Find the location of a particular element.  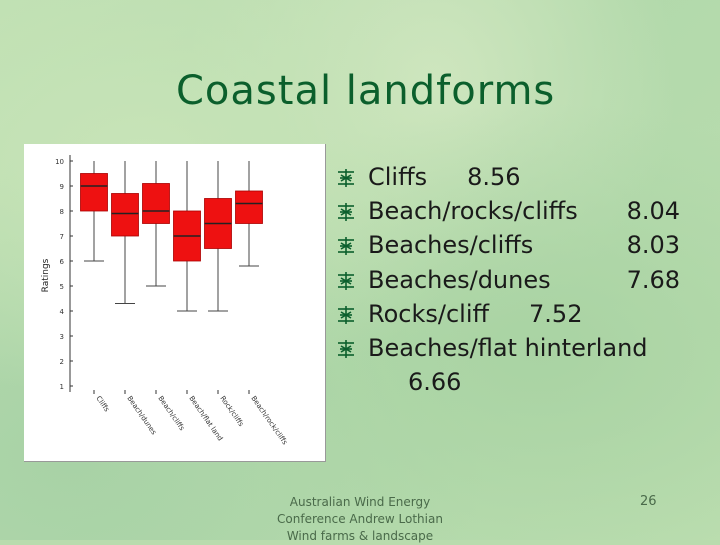

x-category-label: Beach/cliffs is located at coordinates (171, 414).